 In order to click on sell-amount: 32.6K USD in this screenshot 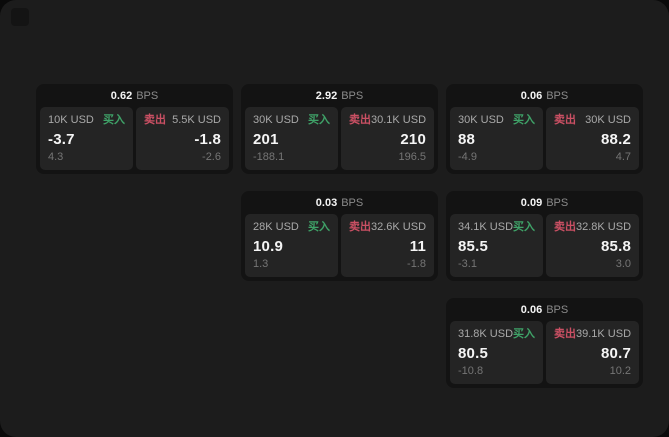, I will do `click(398, 227)`.